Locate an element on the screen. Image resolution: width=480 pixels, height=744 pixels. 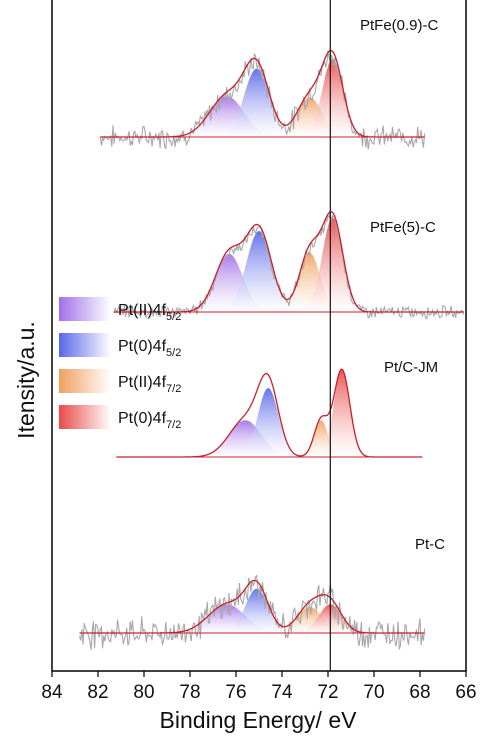
x-tick-label: 74 is located at coordinates (282, 692).